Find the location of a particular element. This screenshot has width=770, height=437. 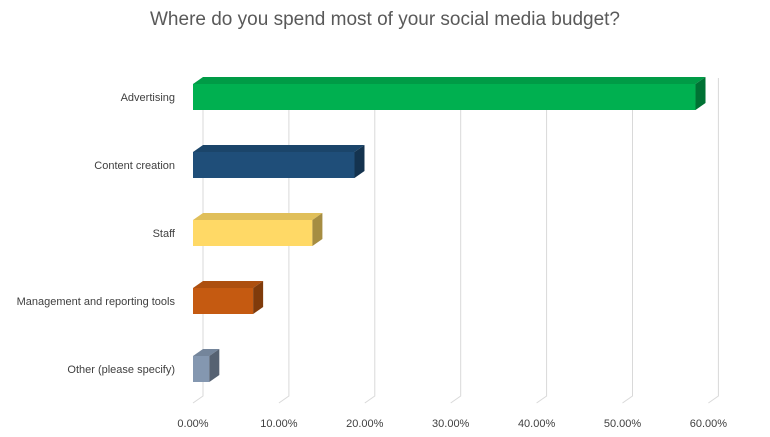

x-tick-label: 0.00% is located at coordinates (192, 424).